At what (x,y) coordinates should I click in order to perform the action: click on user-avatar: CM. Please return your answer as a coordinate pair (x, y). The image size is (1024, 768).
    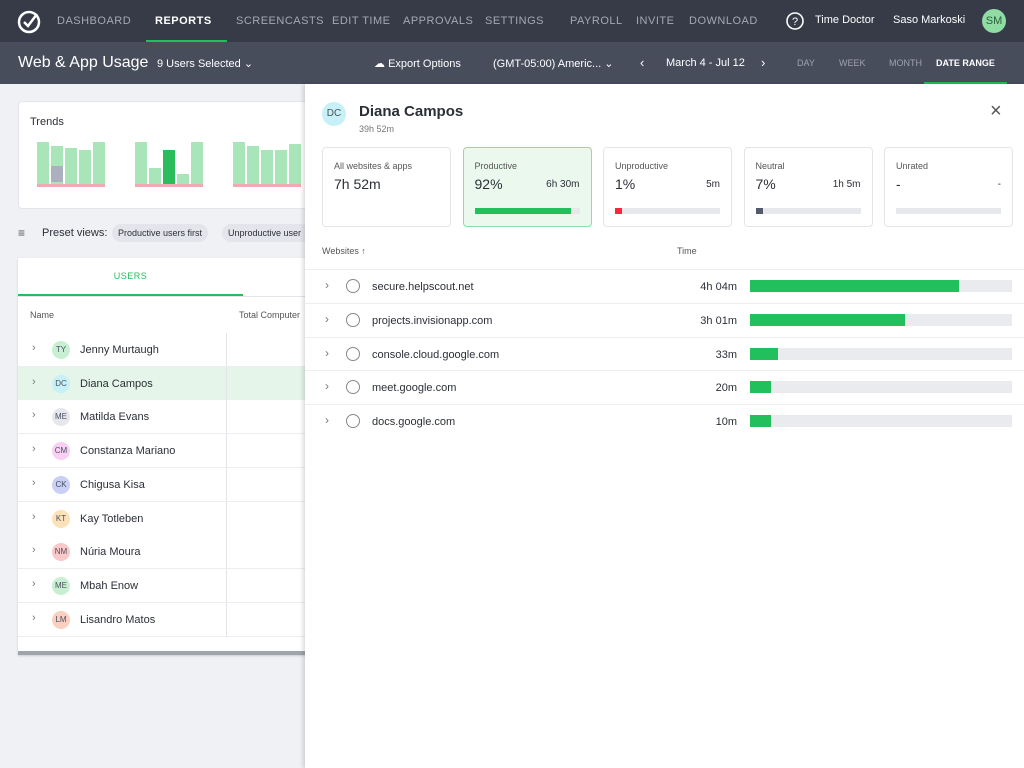
    Looking at the image, I should click on (61, 451).